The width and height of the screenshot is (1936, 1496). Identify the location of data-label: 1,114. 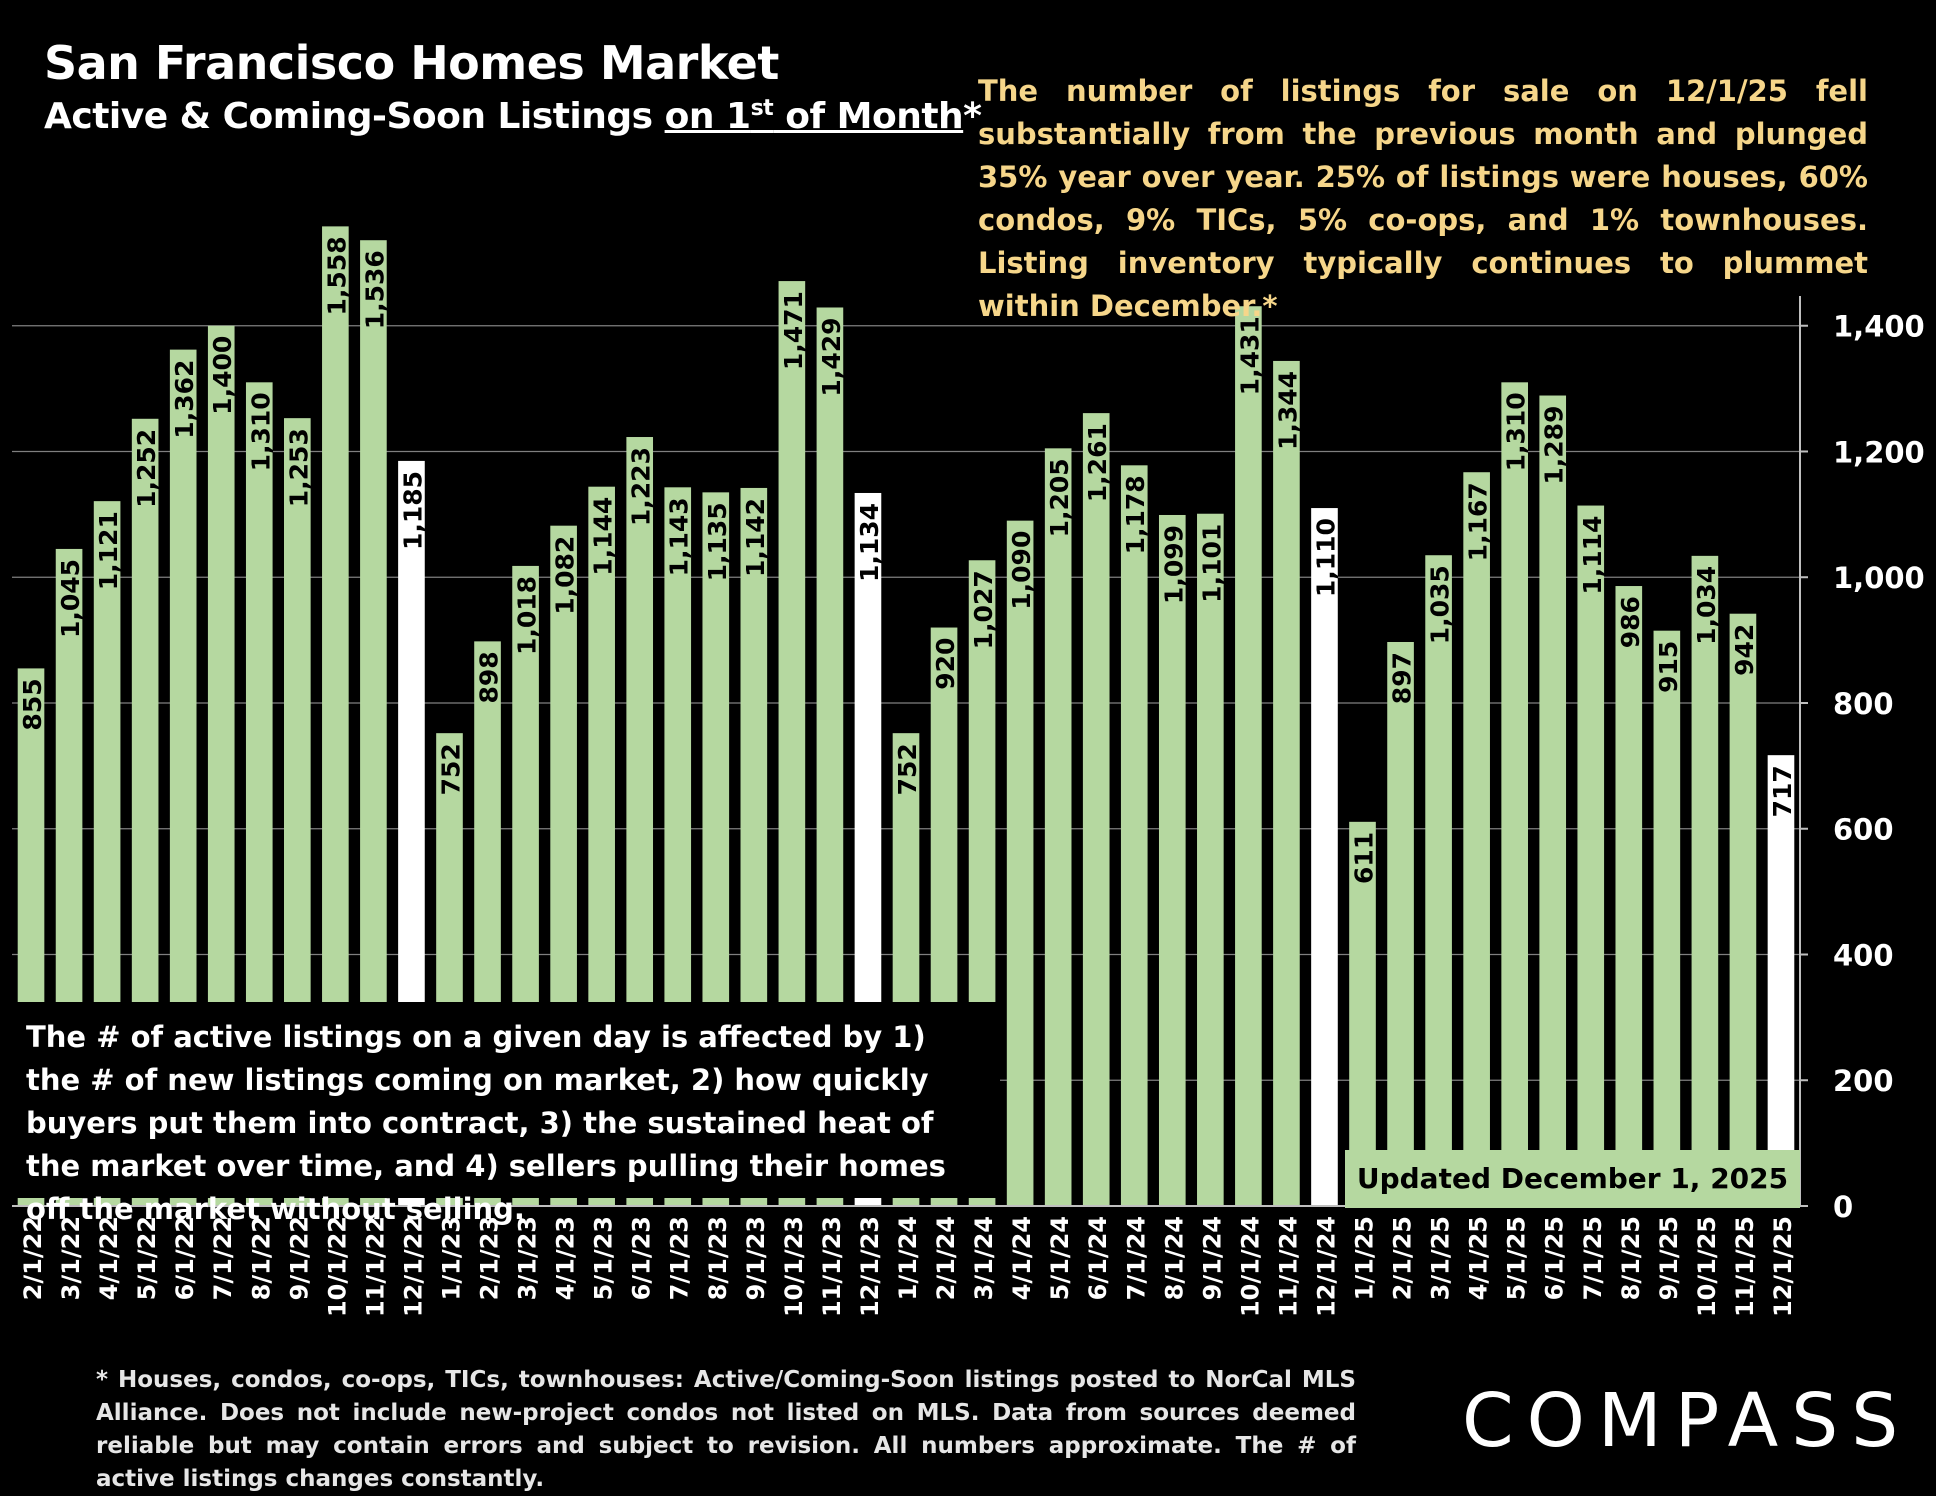
(1592, 555).